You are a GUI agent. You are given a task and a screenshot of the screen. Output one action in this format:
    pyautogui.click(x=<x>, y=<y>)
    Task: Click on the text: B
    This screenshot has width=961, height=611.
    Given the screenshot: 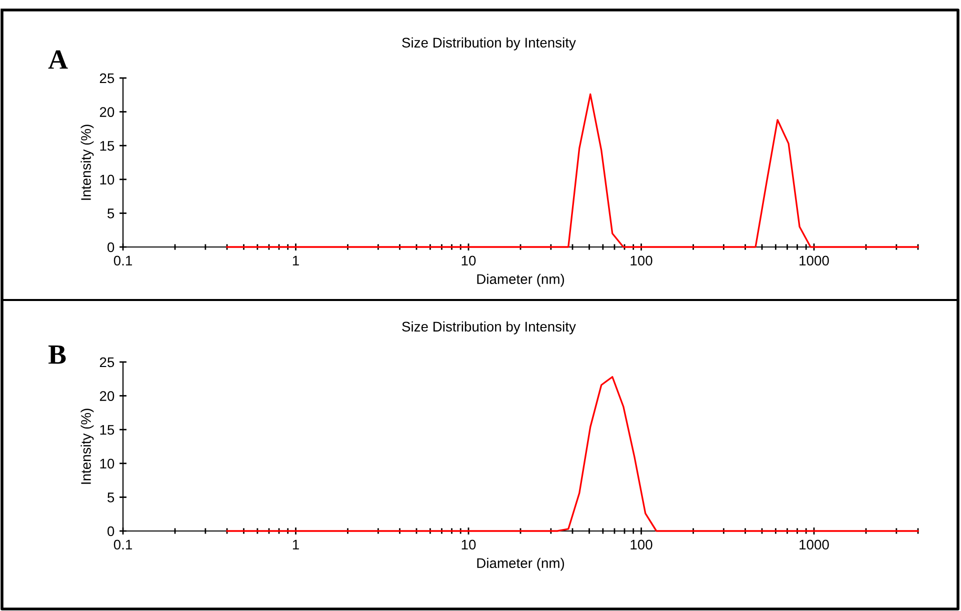 What is the action you would take?
    pyautogui.click(x=57, y=354)
    